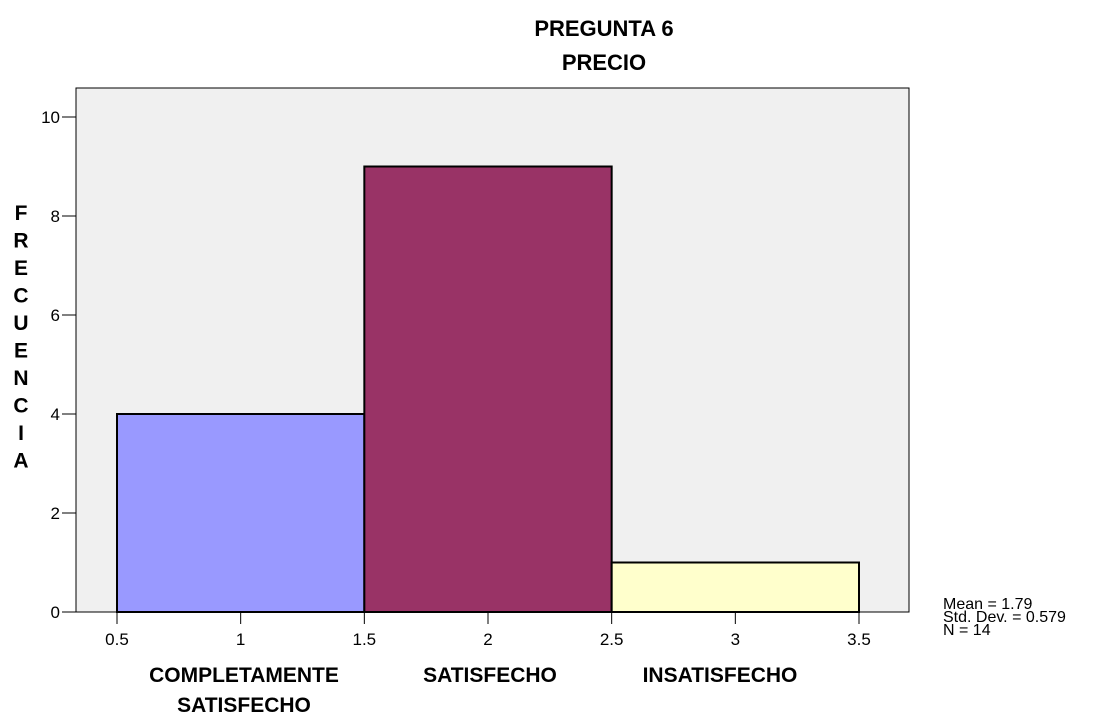 The image size is (1114, 716). What do you see at coordinates (20, 378) in the screenshot?
I see `y-axis-label-letter-7: N` at bounding box center [20, 378].